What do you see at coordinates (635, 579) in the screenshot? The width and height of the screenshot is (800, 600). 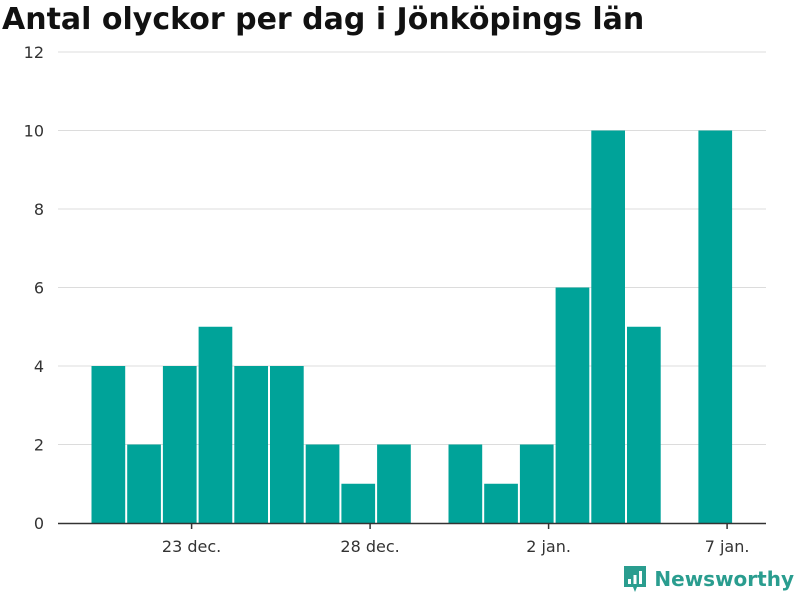 I see `newsworthy-logo-icon` at bounding box center [635, 579].